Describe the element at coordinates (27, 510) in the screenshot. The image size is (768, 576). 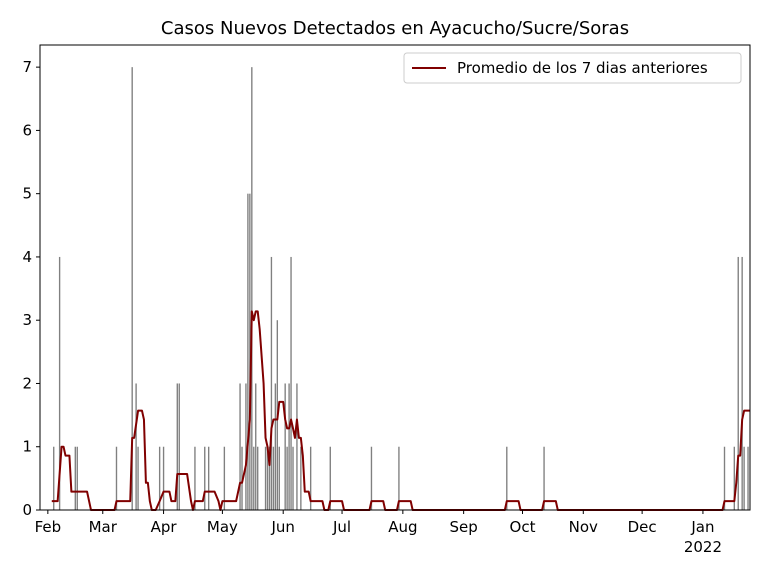
I see `y-tick-label: 0` at that location.